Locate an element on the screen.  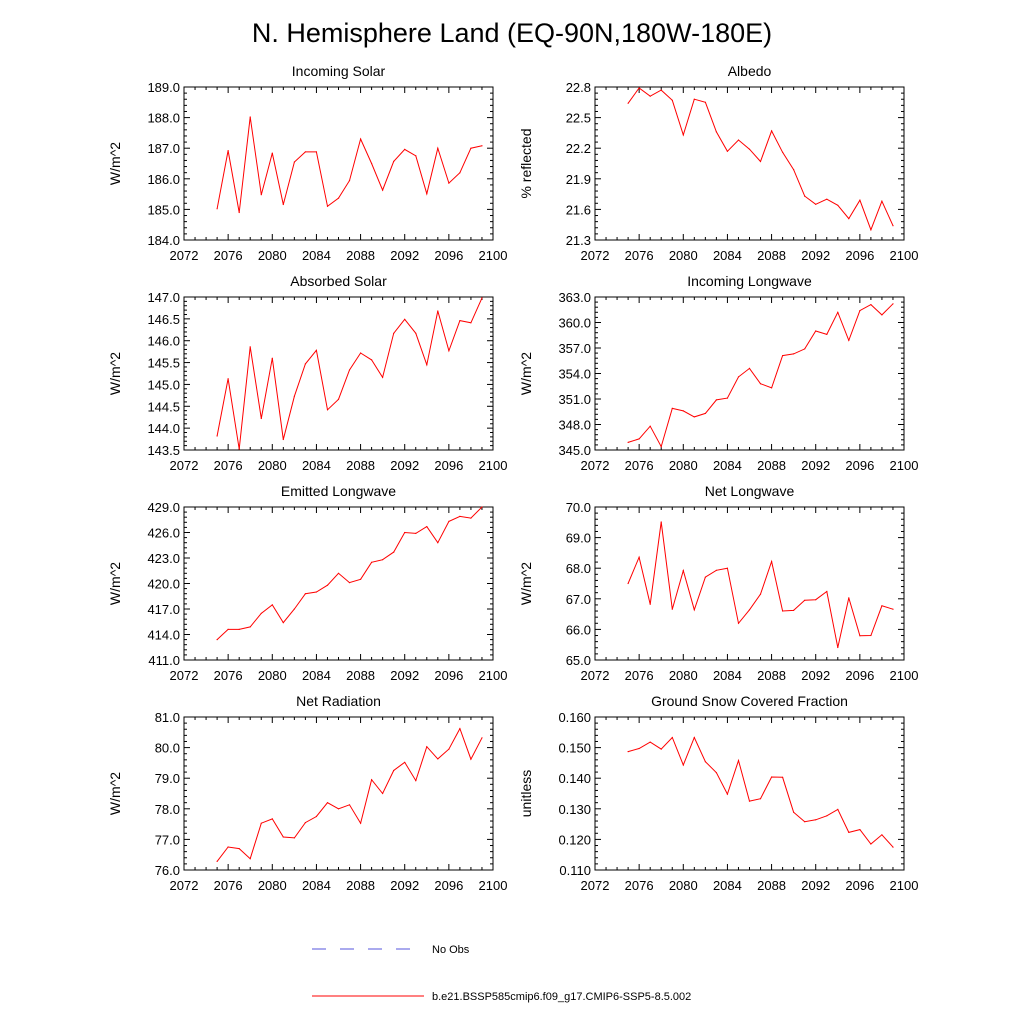
y-tick-label: 79.0 is located at coordinates (167, 778).